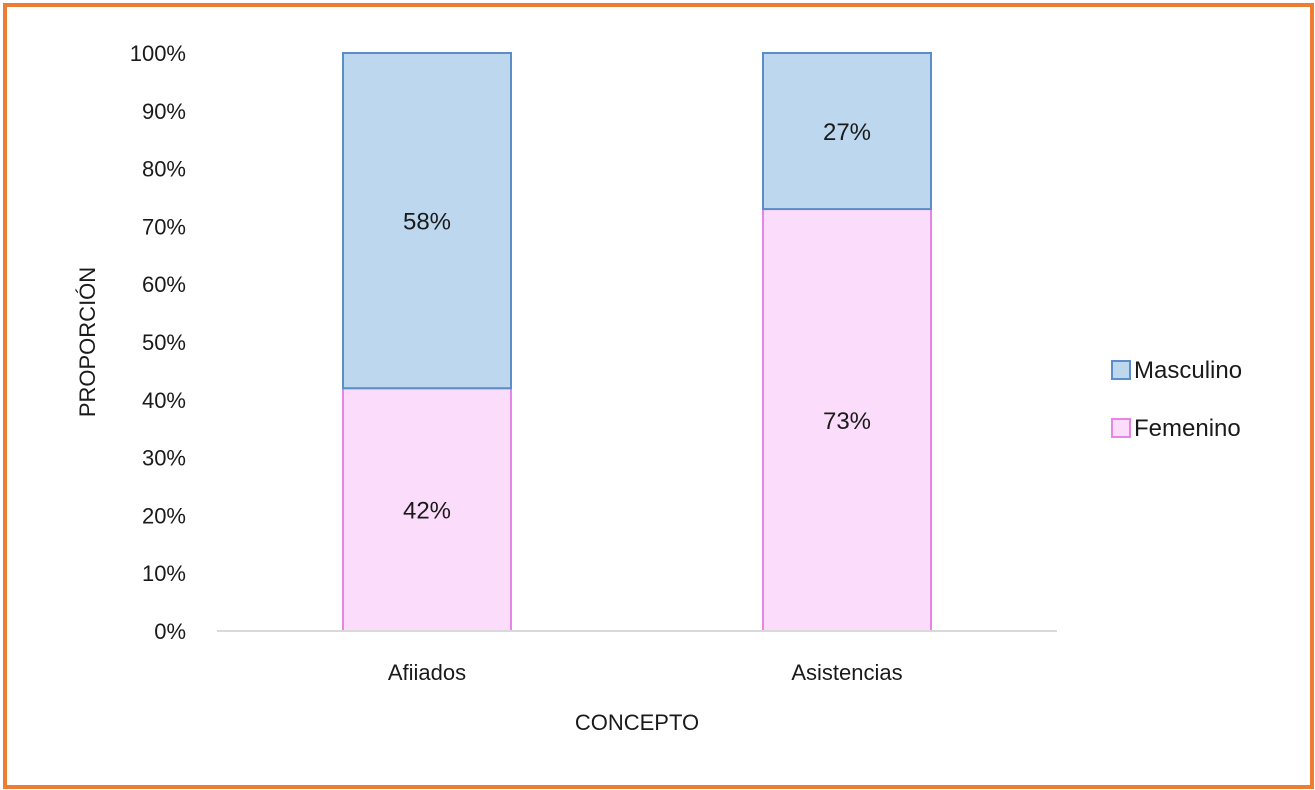  Describe the element at coordinates (645, 672) in the screenshot. I see `x-axis-ticks: Afiiados Asistencias` at that location.